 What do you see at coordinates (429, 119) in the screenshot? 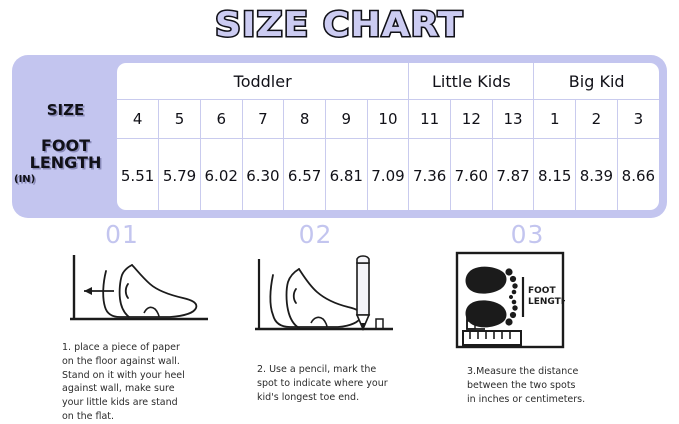
I see `size-cell: 11` at bounding box center [429, 119].